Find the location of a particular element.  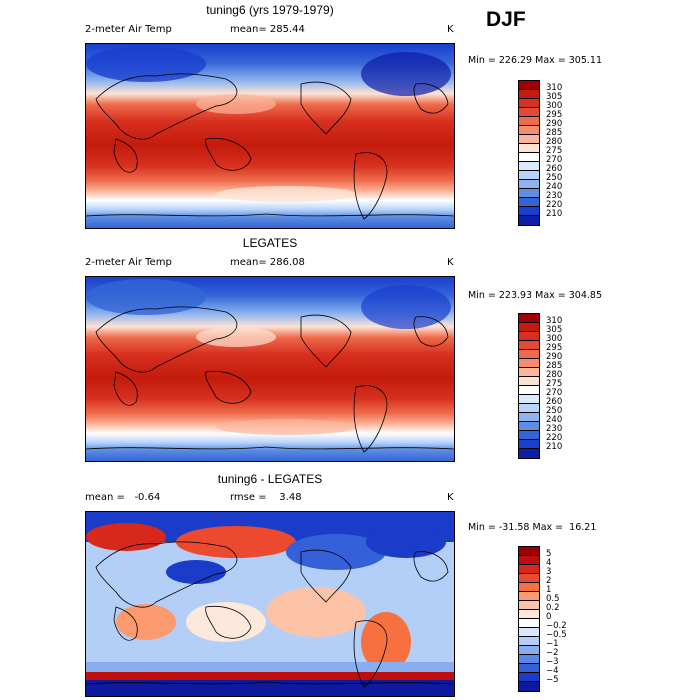

panel-1-title: tuning6 (yrs 1979-1979) is located at coordinates (270, 10).